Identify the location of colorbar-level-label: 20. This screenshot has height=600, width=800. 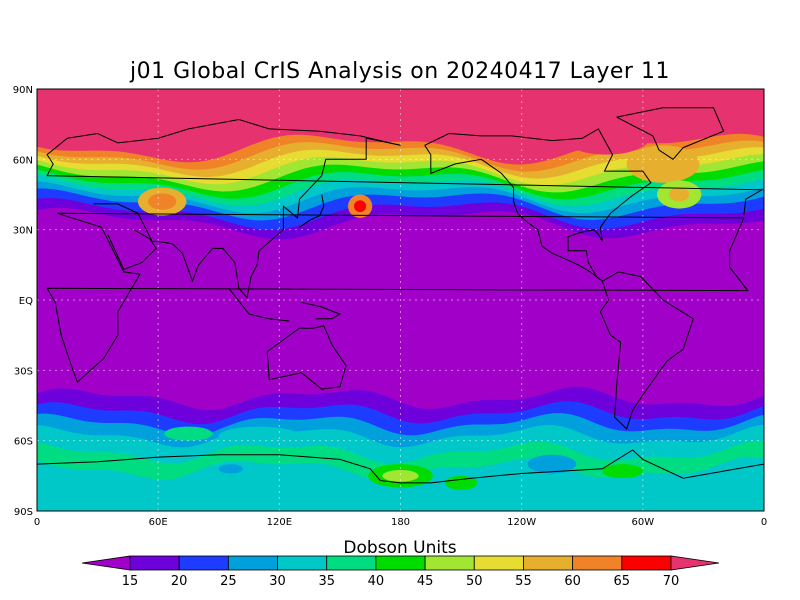
(179, 581).